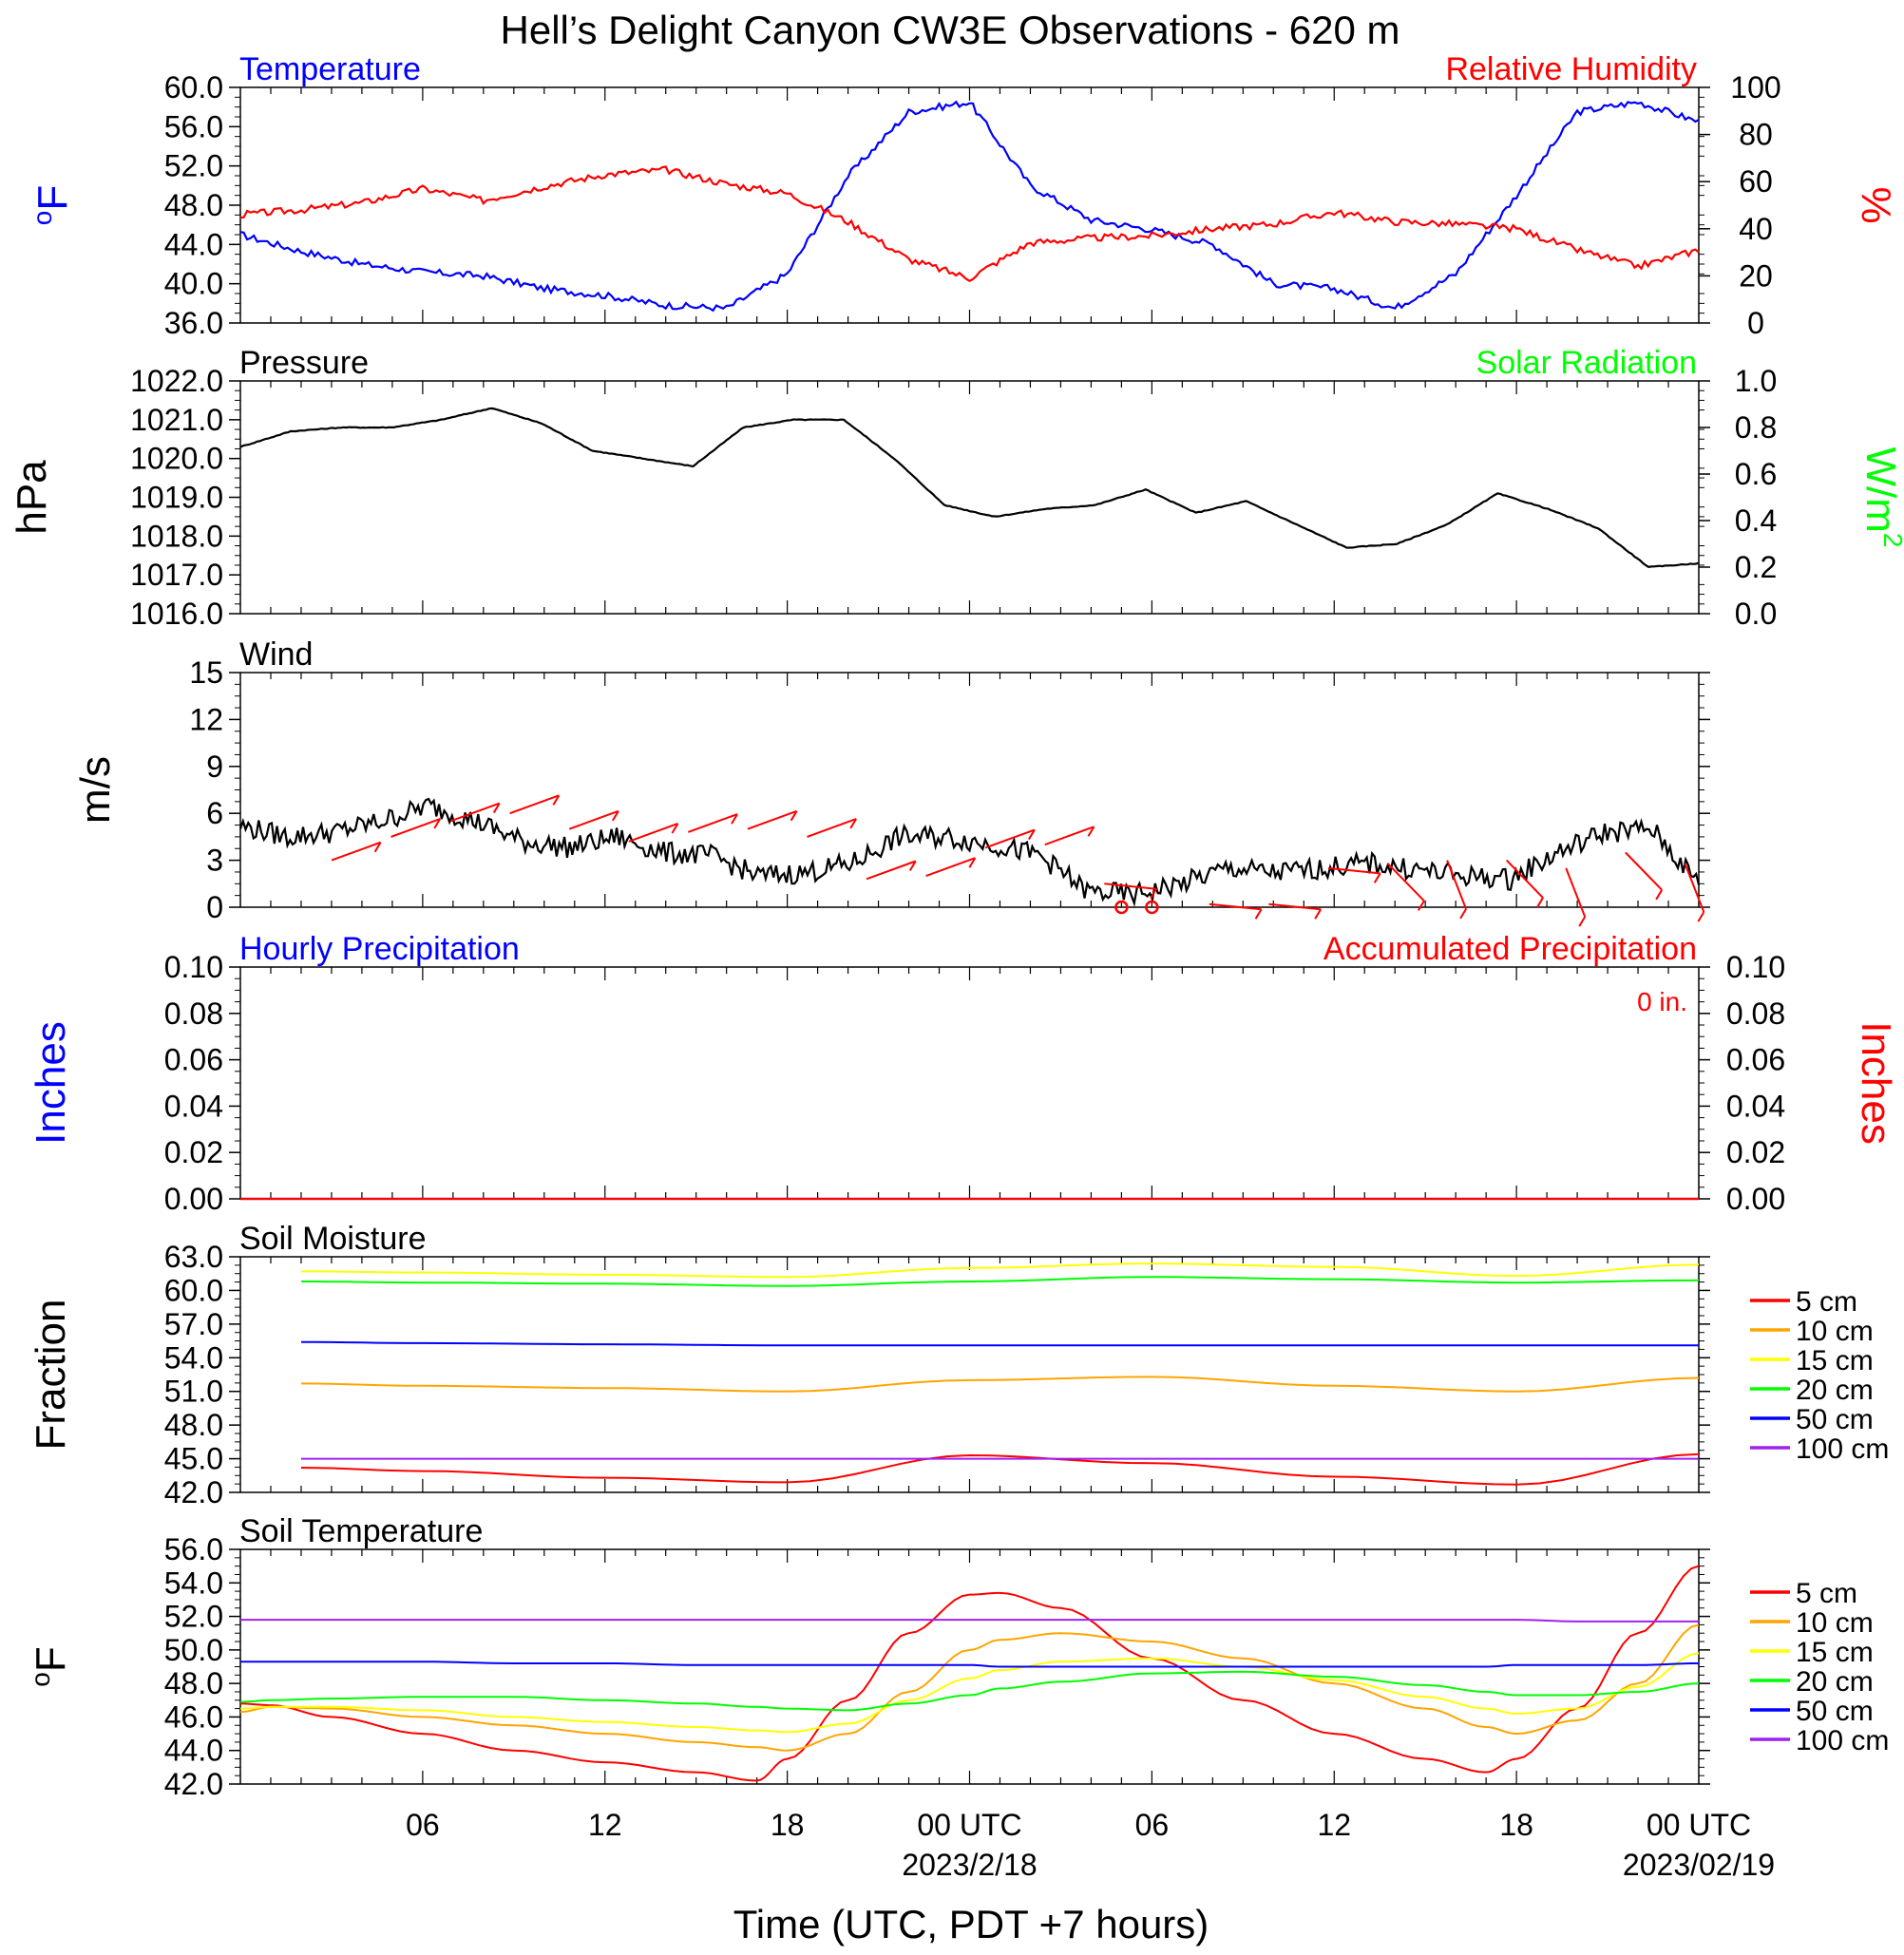  I want to click on y-tick-label-left: 56.0, so click(193, 1549).